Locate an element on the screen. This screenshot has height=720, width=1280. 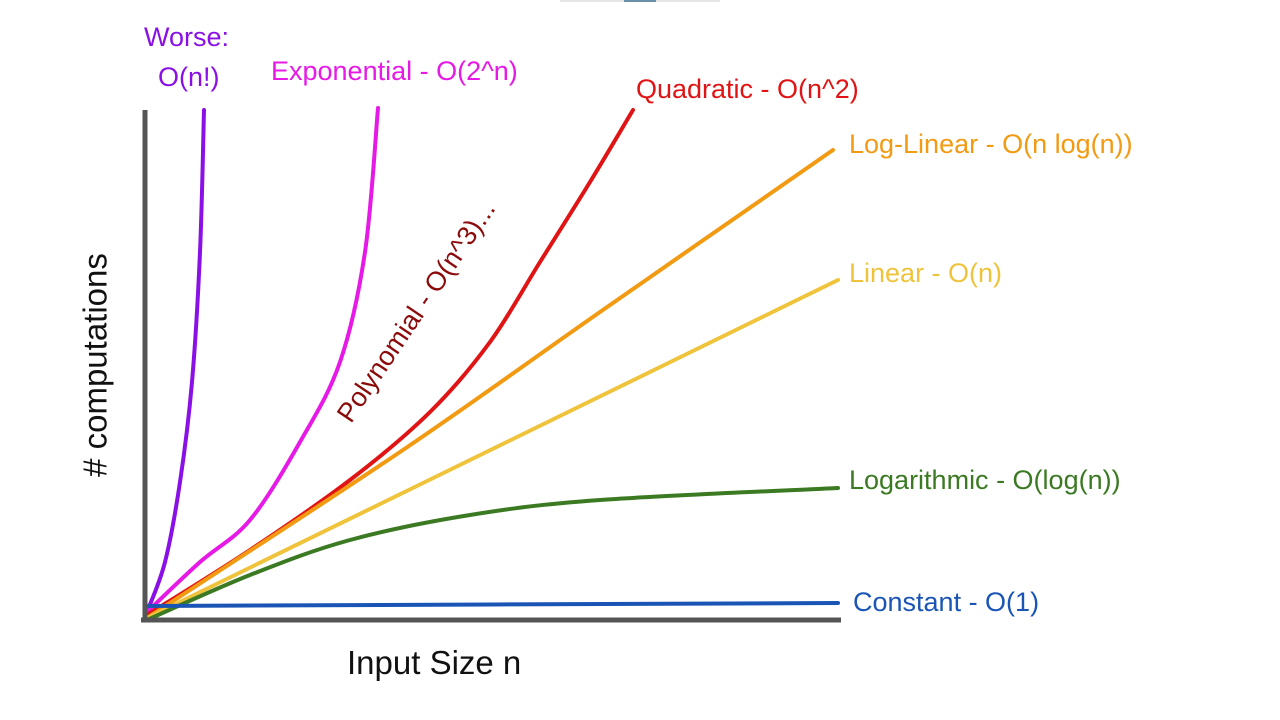
label-constant: Constant - O(1) is located at coordinates (946, 602).